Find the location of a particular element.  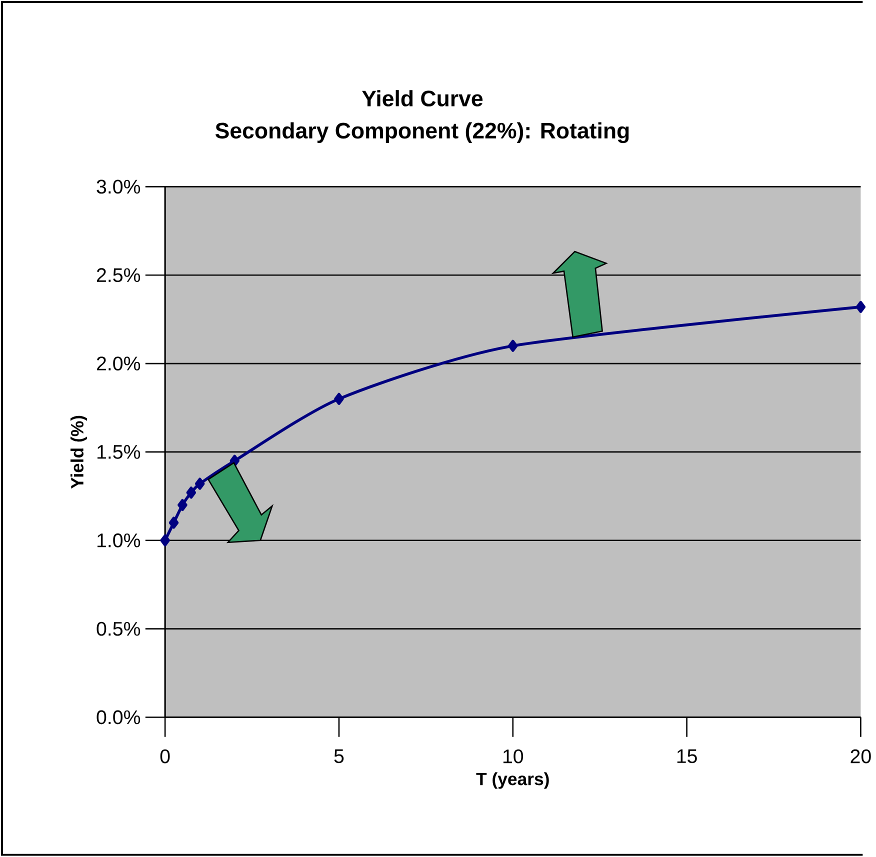

x-tick-label: 10 is located at coordinates (513, 756).